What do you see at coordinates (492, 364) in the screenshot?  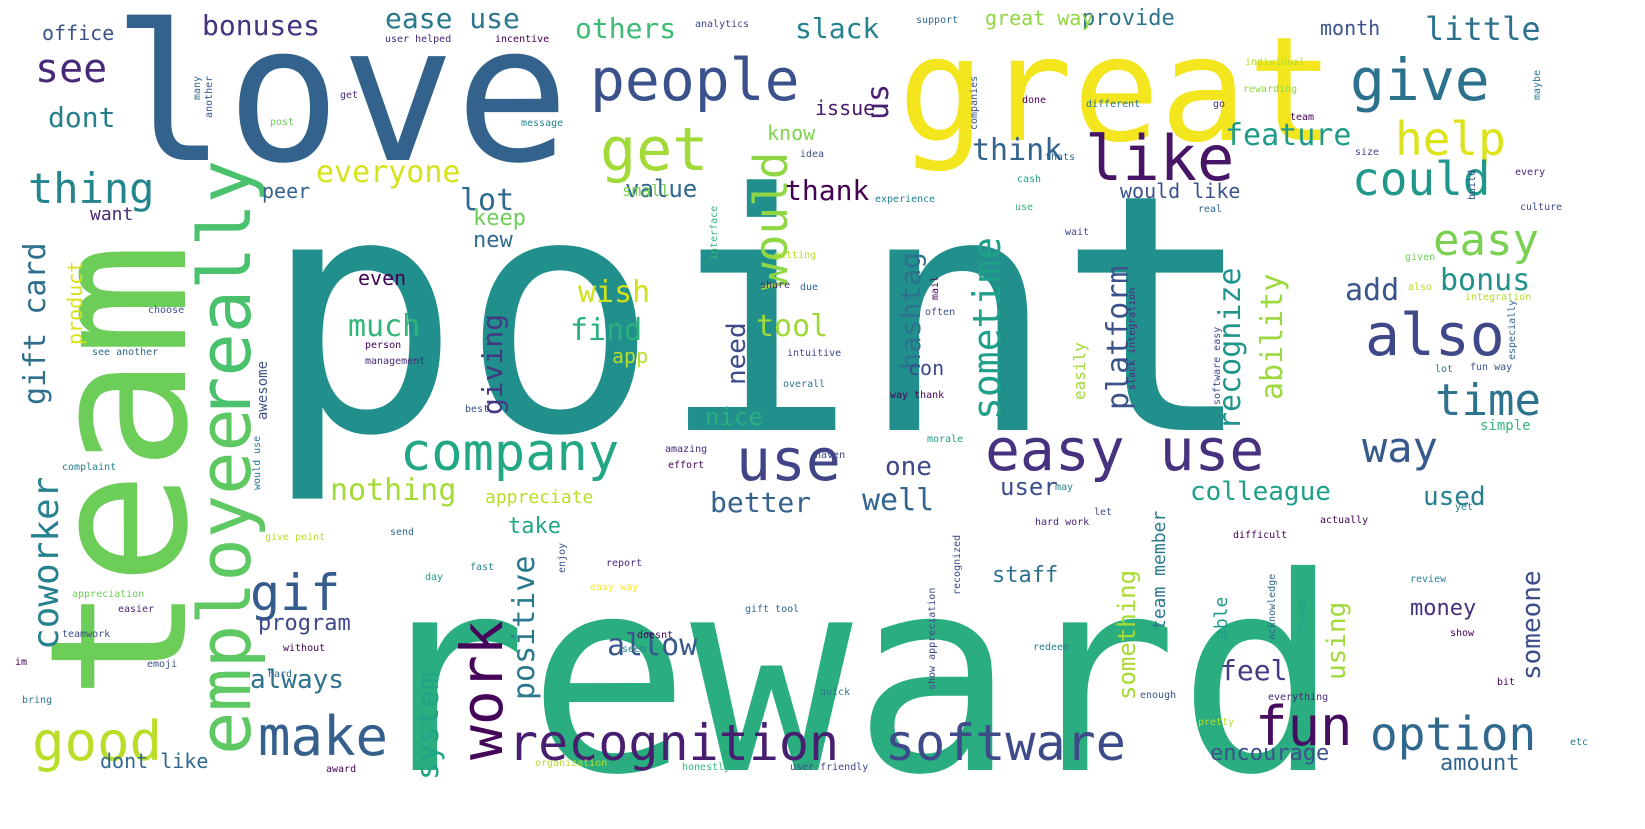 I see `word-giving: giving` at bounding box center [492, 364].